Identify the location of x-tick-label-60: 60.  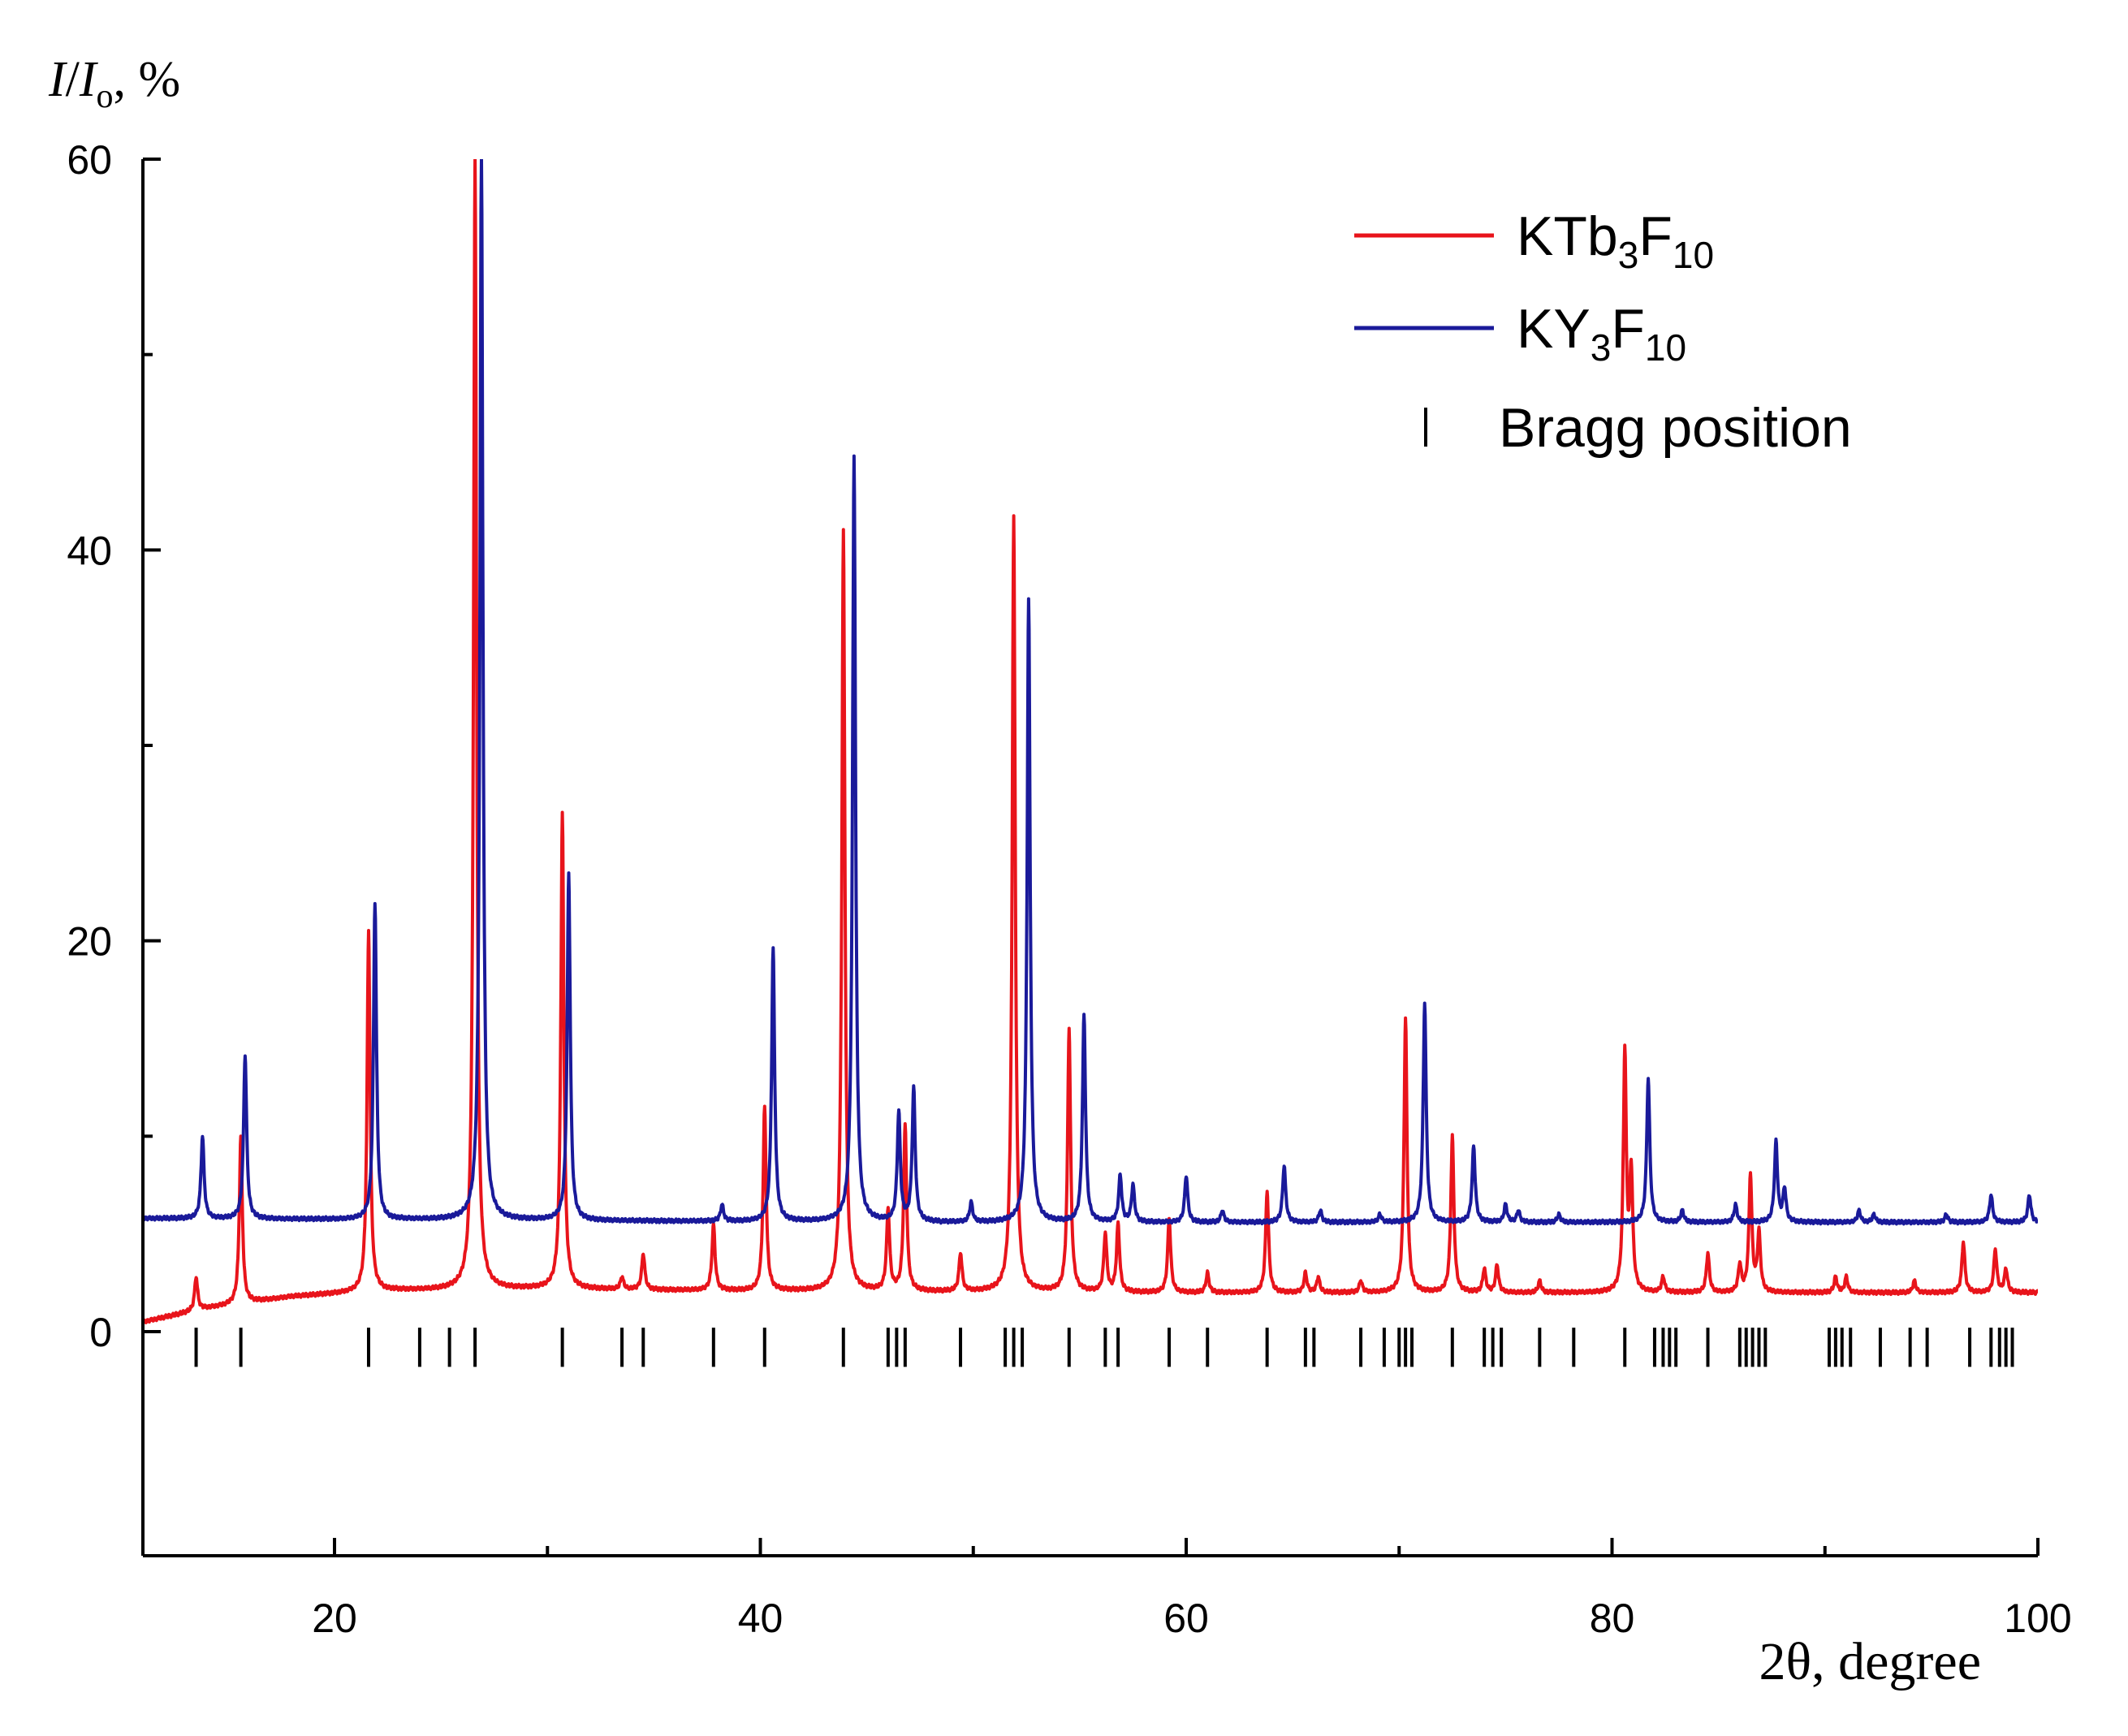
(1186, 1618).